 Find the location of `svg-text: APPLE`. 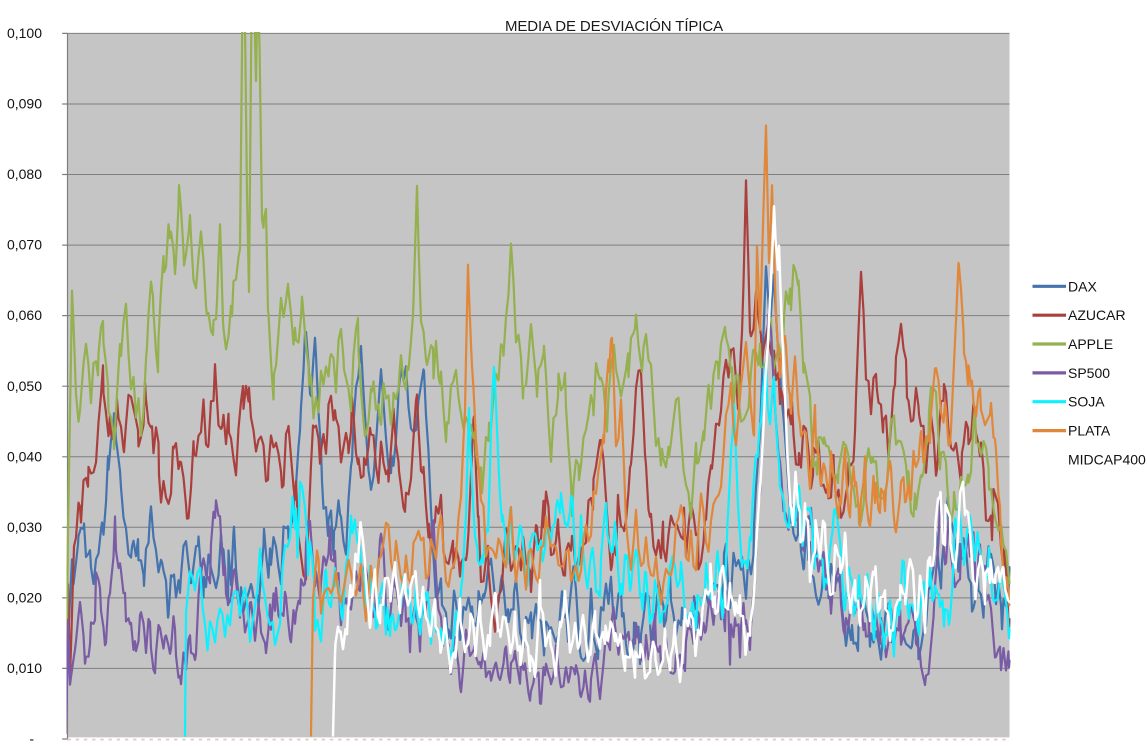

svg-text: APPLE is located at coordinates (1090, 344).